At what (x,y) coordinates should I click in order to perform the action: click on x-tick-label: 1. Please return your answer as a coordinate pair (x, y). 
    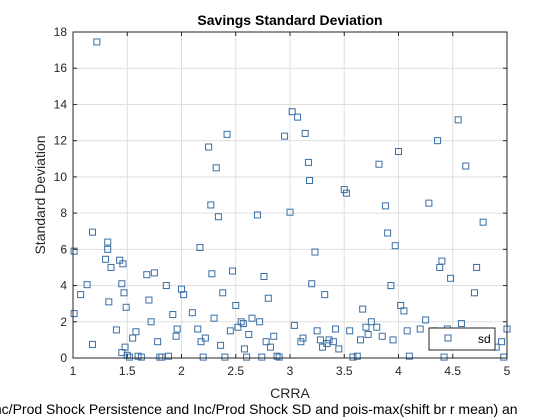
    Looking at the image, I should click on (73, 371).